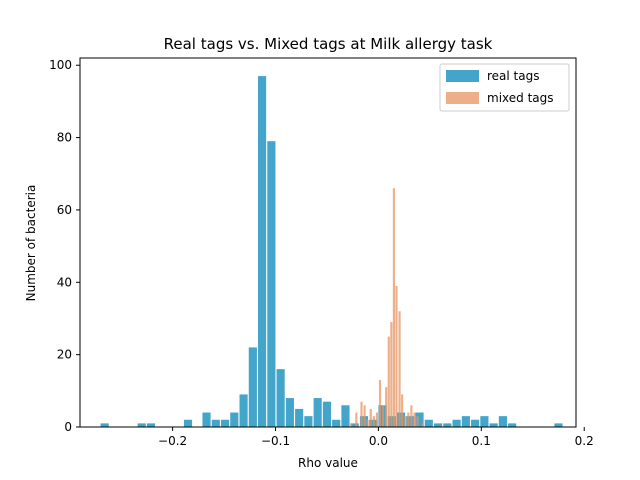  What do you see at coordinates (462, 98) in the screenshot?
I see `legend-swatch-mixed-tags` at bounding box center [462, 98].